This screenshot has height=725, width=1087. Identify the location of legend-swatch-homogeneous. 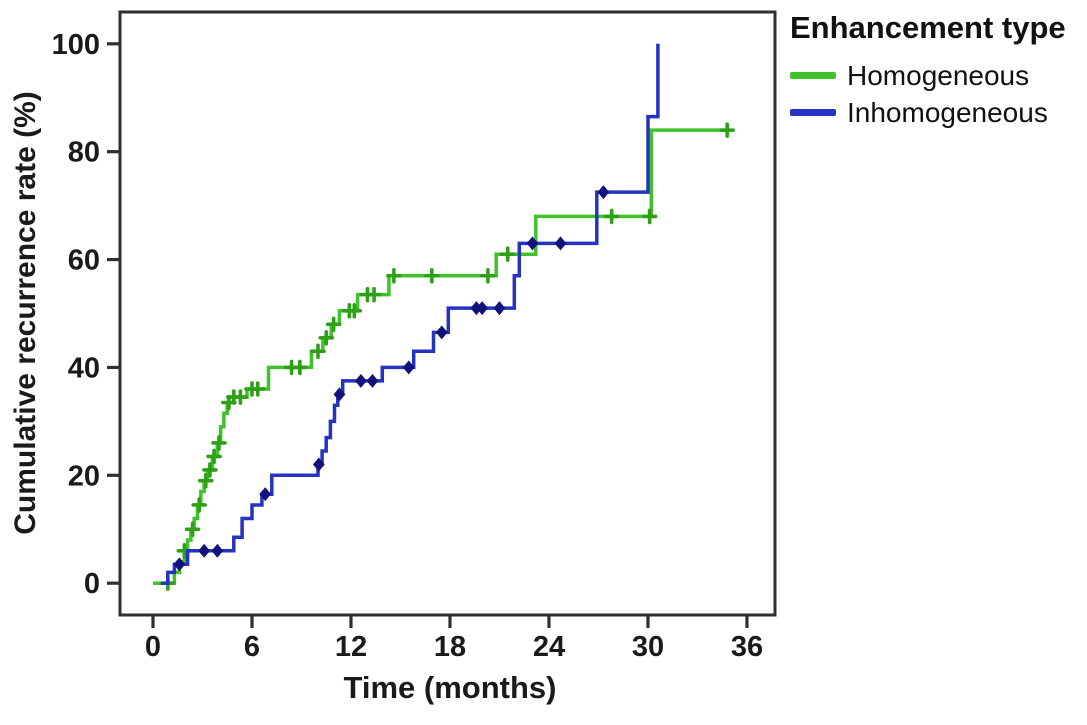
(813, 75).